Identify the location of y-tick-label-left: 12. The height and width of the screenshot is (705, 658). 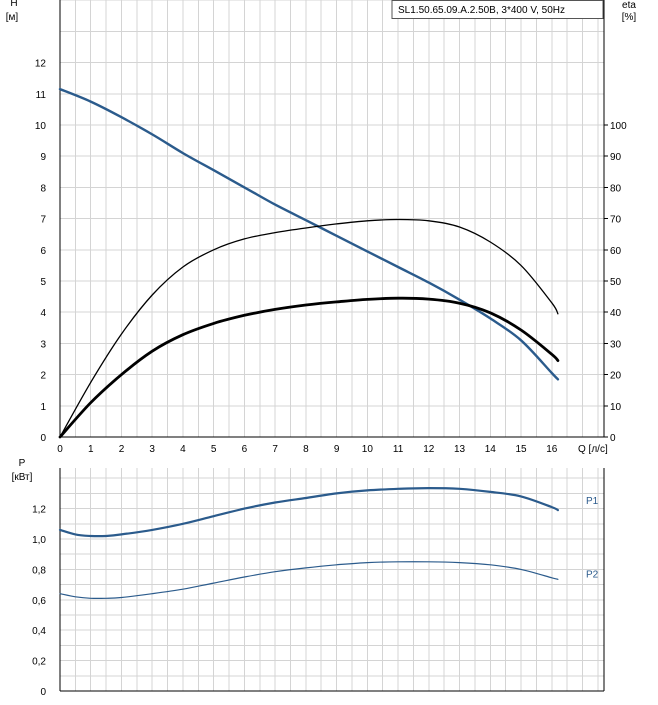
(41, 64).